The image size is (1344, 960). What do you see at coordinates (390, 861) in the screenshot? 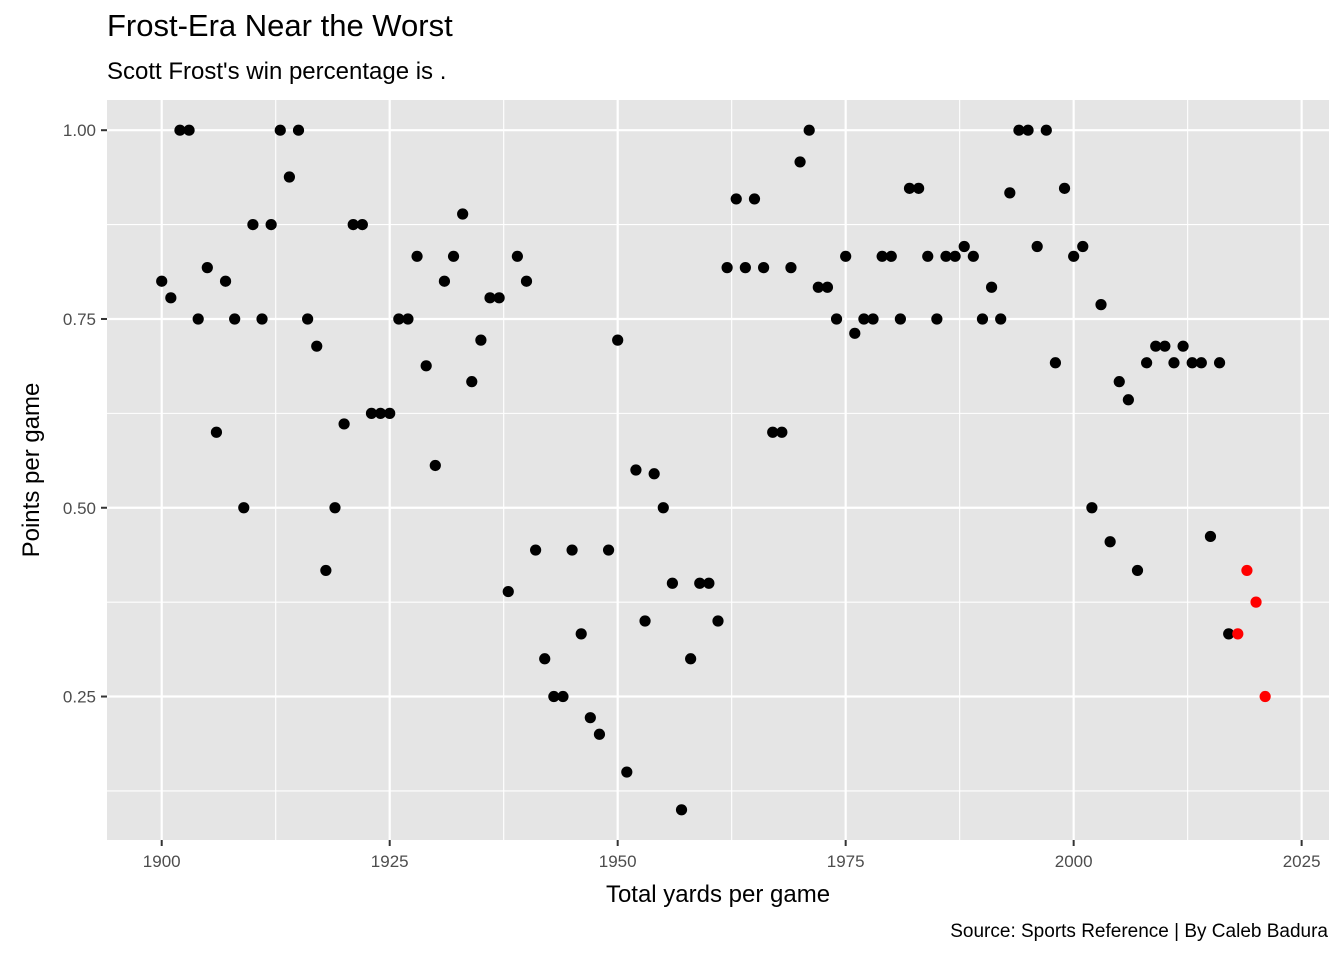
I see `x-tick-label: 1925` at bounding box center [390, 861].